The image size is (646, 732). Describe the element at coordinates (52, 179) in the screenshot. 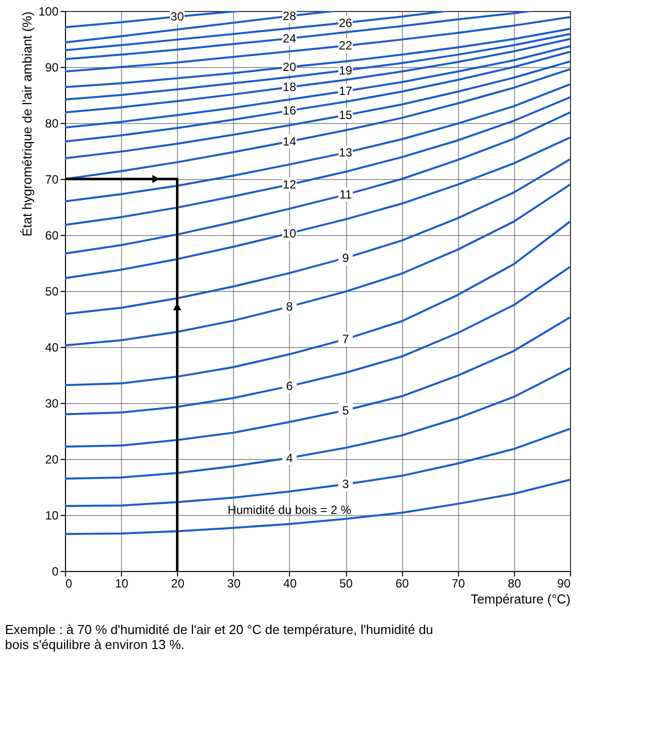

I see `y-tick-label: 70` at that location.